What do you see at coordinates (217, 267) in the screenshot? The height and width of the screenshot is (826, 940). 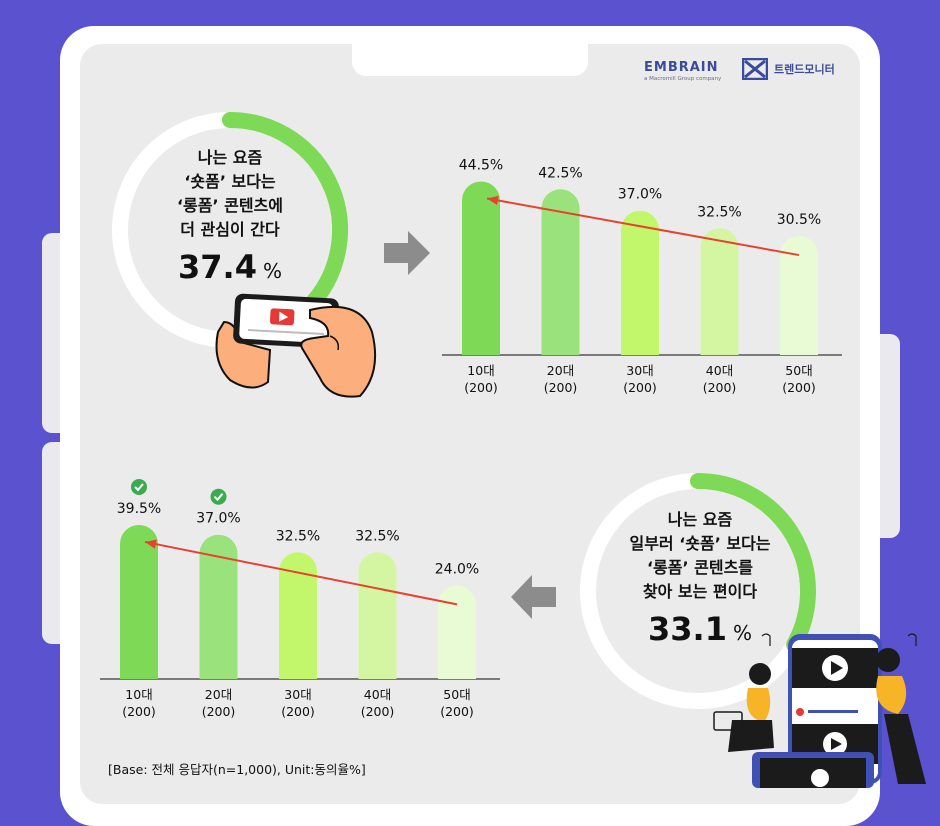 I see `donut-value: 37.4` at bounding box center [217, 267].